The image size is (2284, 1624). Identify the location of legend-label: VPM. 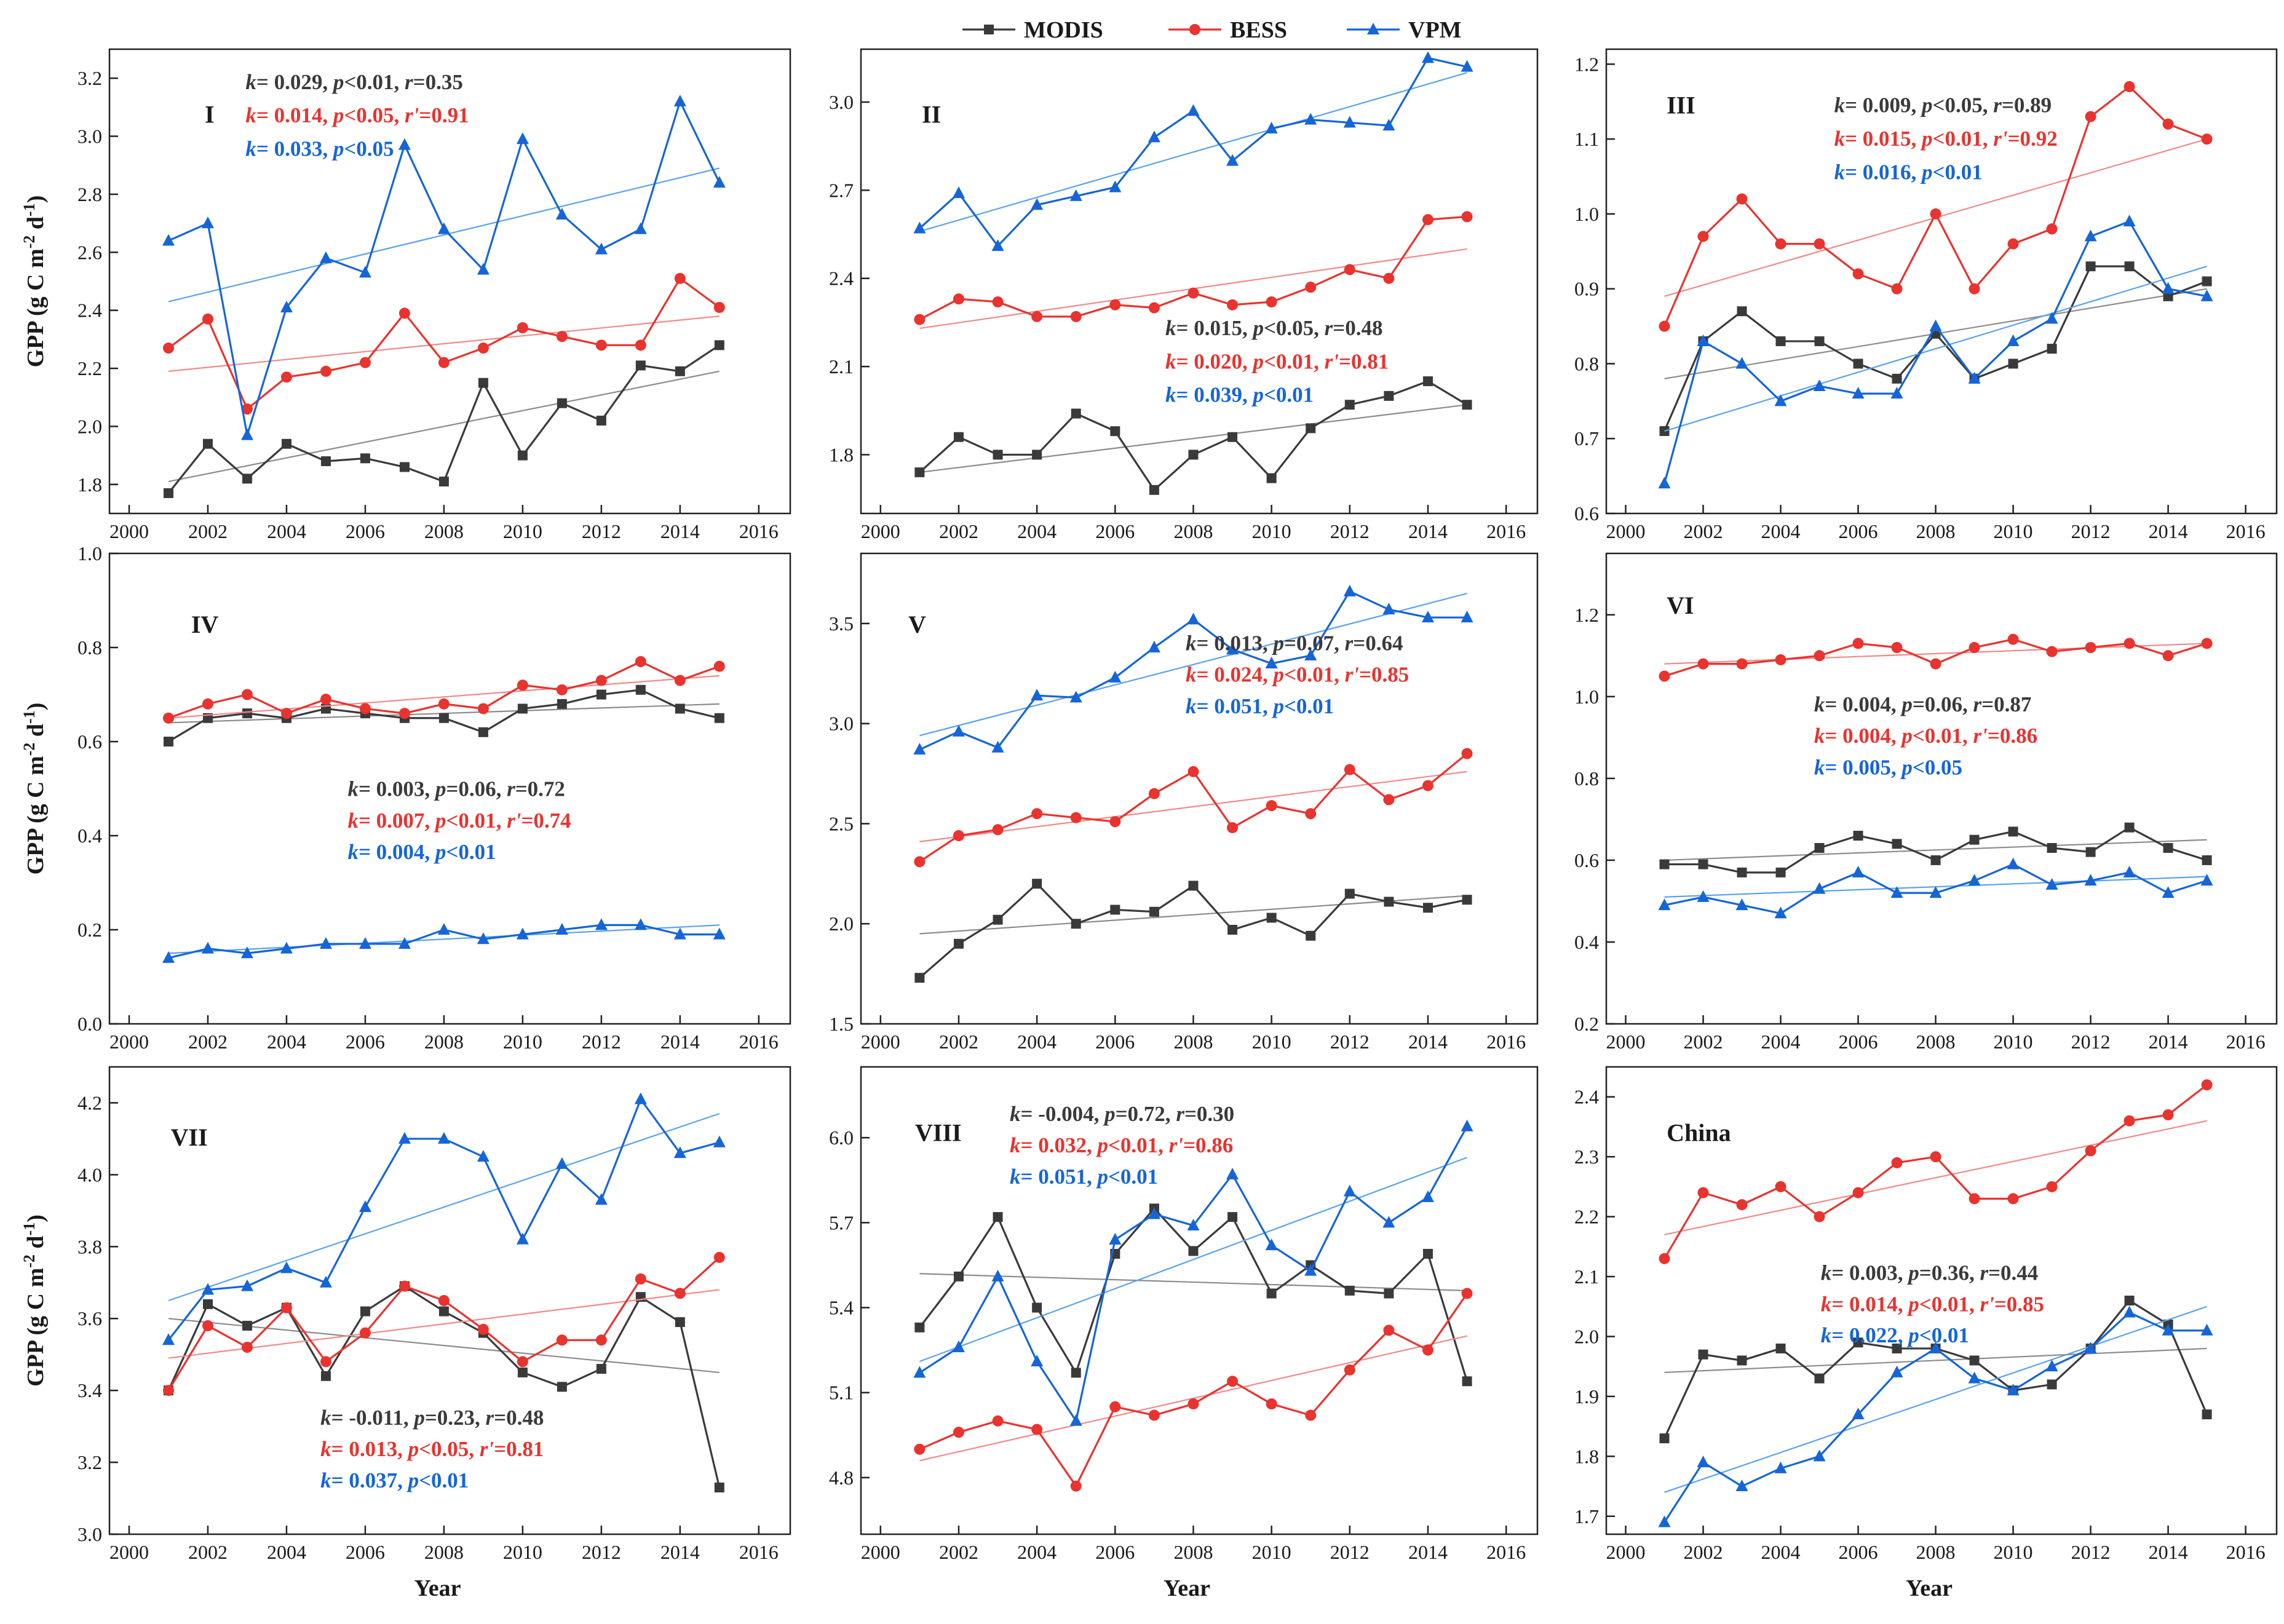
(1435, 30).